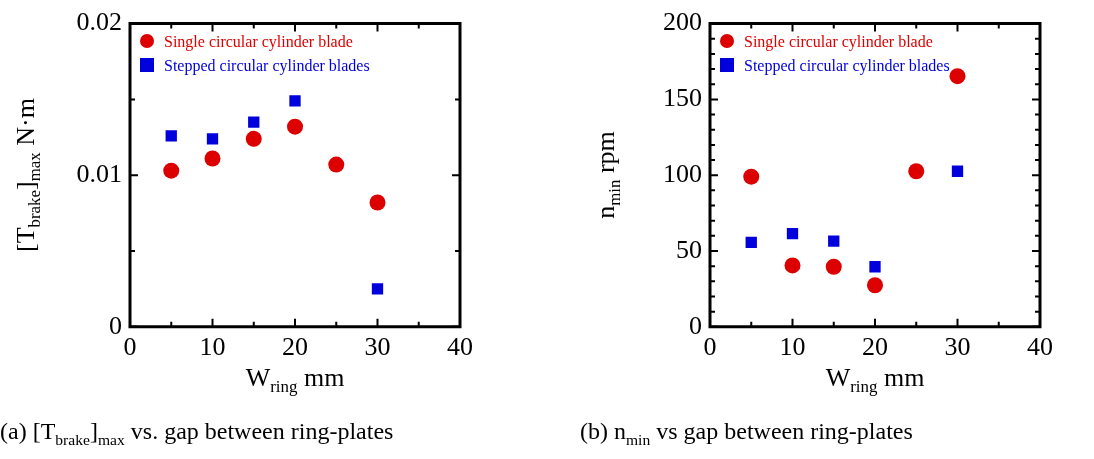 This screenshot has width=1094, height=459. I want to click on y-tick-label: 200, so click(682, 22).